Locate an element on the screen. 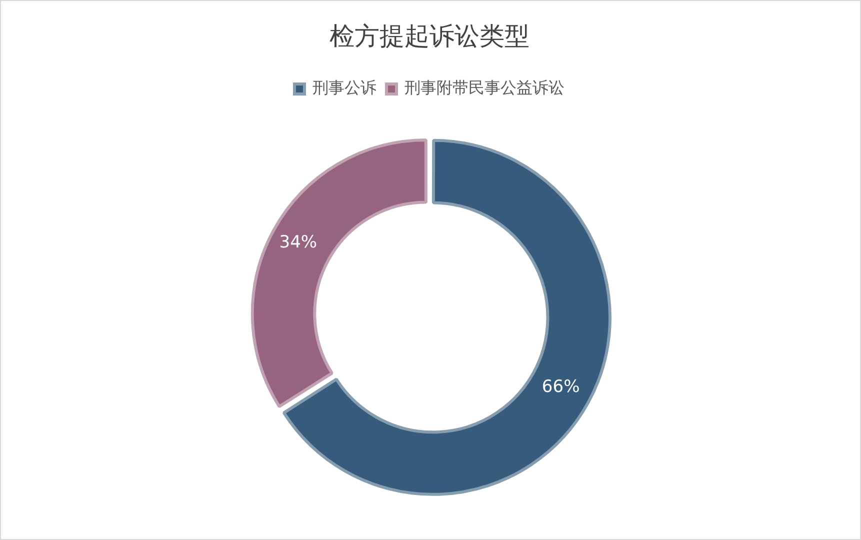 The width and height of the screenshot is (861, 540). data-label: 66% is located at coordinates (561, 387).